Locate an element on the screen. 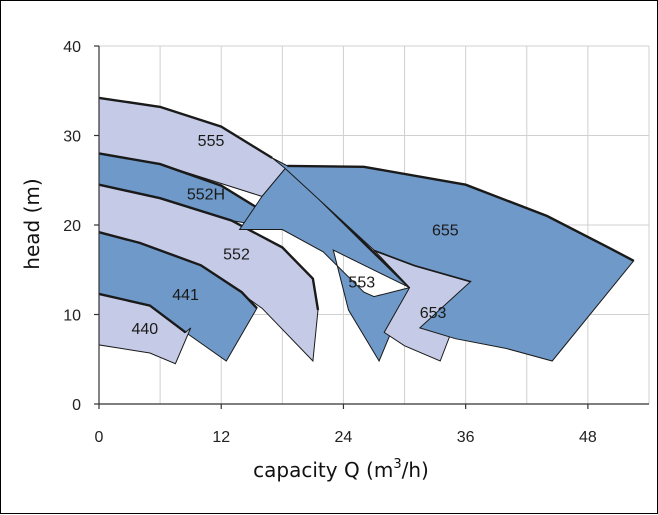 This screenshot has height=515, width=658. region-label: 440 is located at coordinates (144, 329).